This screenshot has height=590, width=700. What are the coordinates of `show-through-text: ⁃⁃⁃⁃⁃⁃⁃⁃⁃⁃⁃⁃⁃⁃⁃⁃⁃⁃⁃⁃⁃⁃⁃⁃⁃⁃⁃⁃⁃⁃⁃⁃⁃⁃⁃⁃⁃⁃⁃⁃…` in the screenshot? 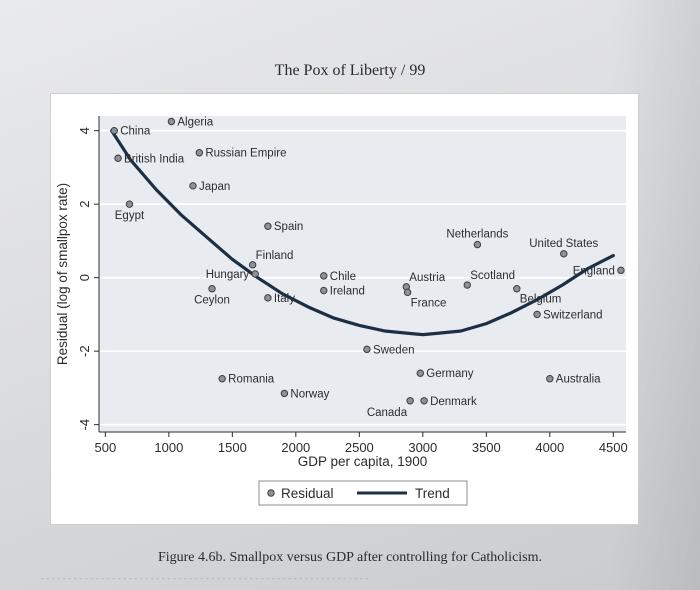 It's located at (205, 579).